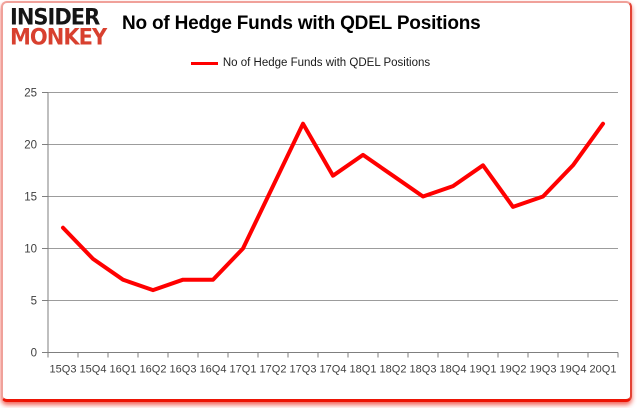 The height and width of the screenshot is (408, 637). I want to click on y-tick-label: 10, so click(30, 250).